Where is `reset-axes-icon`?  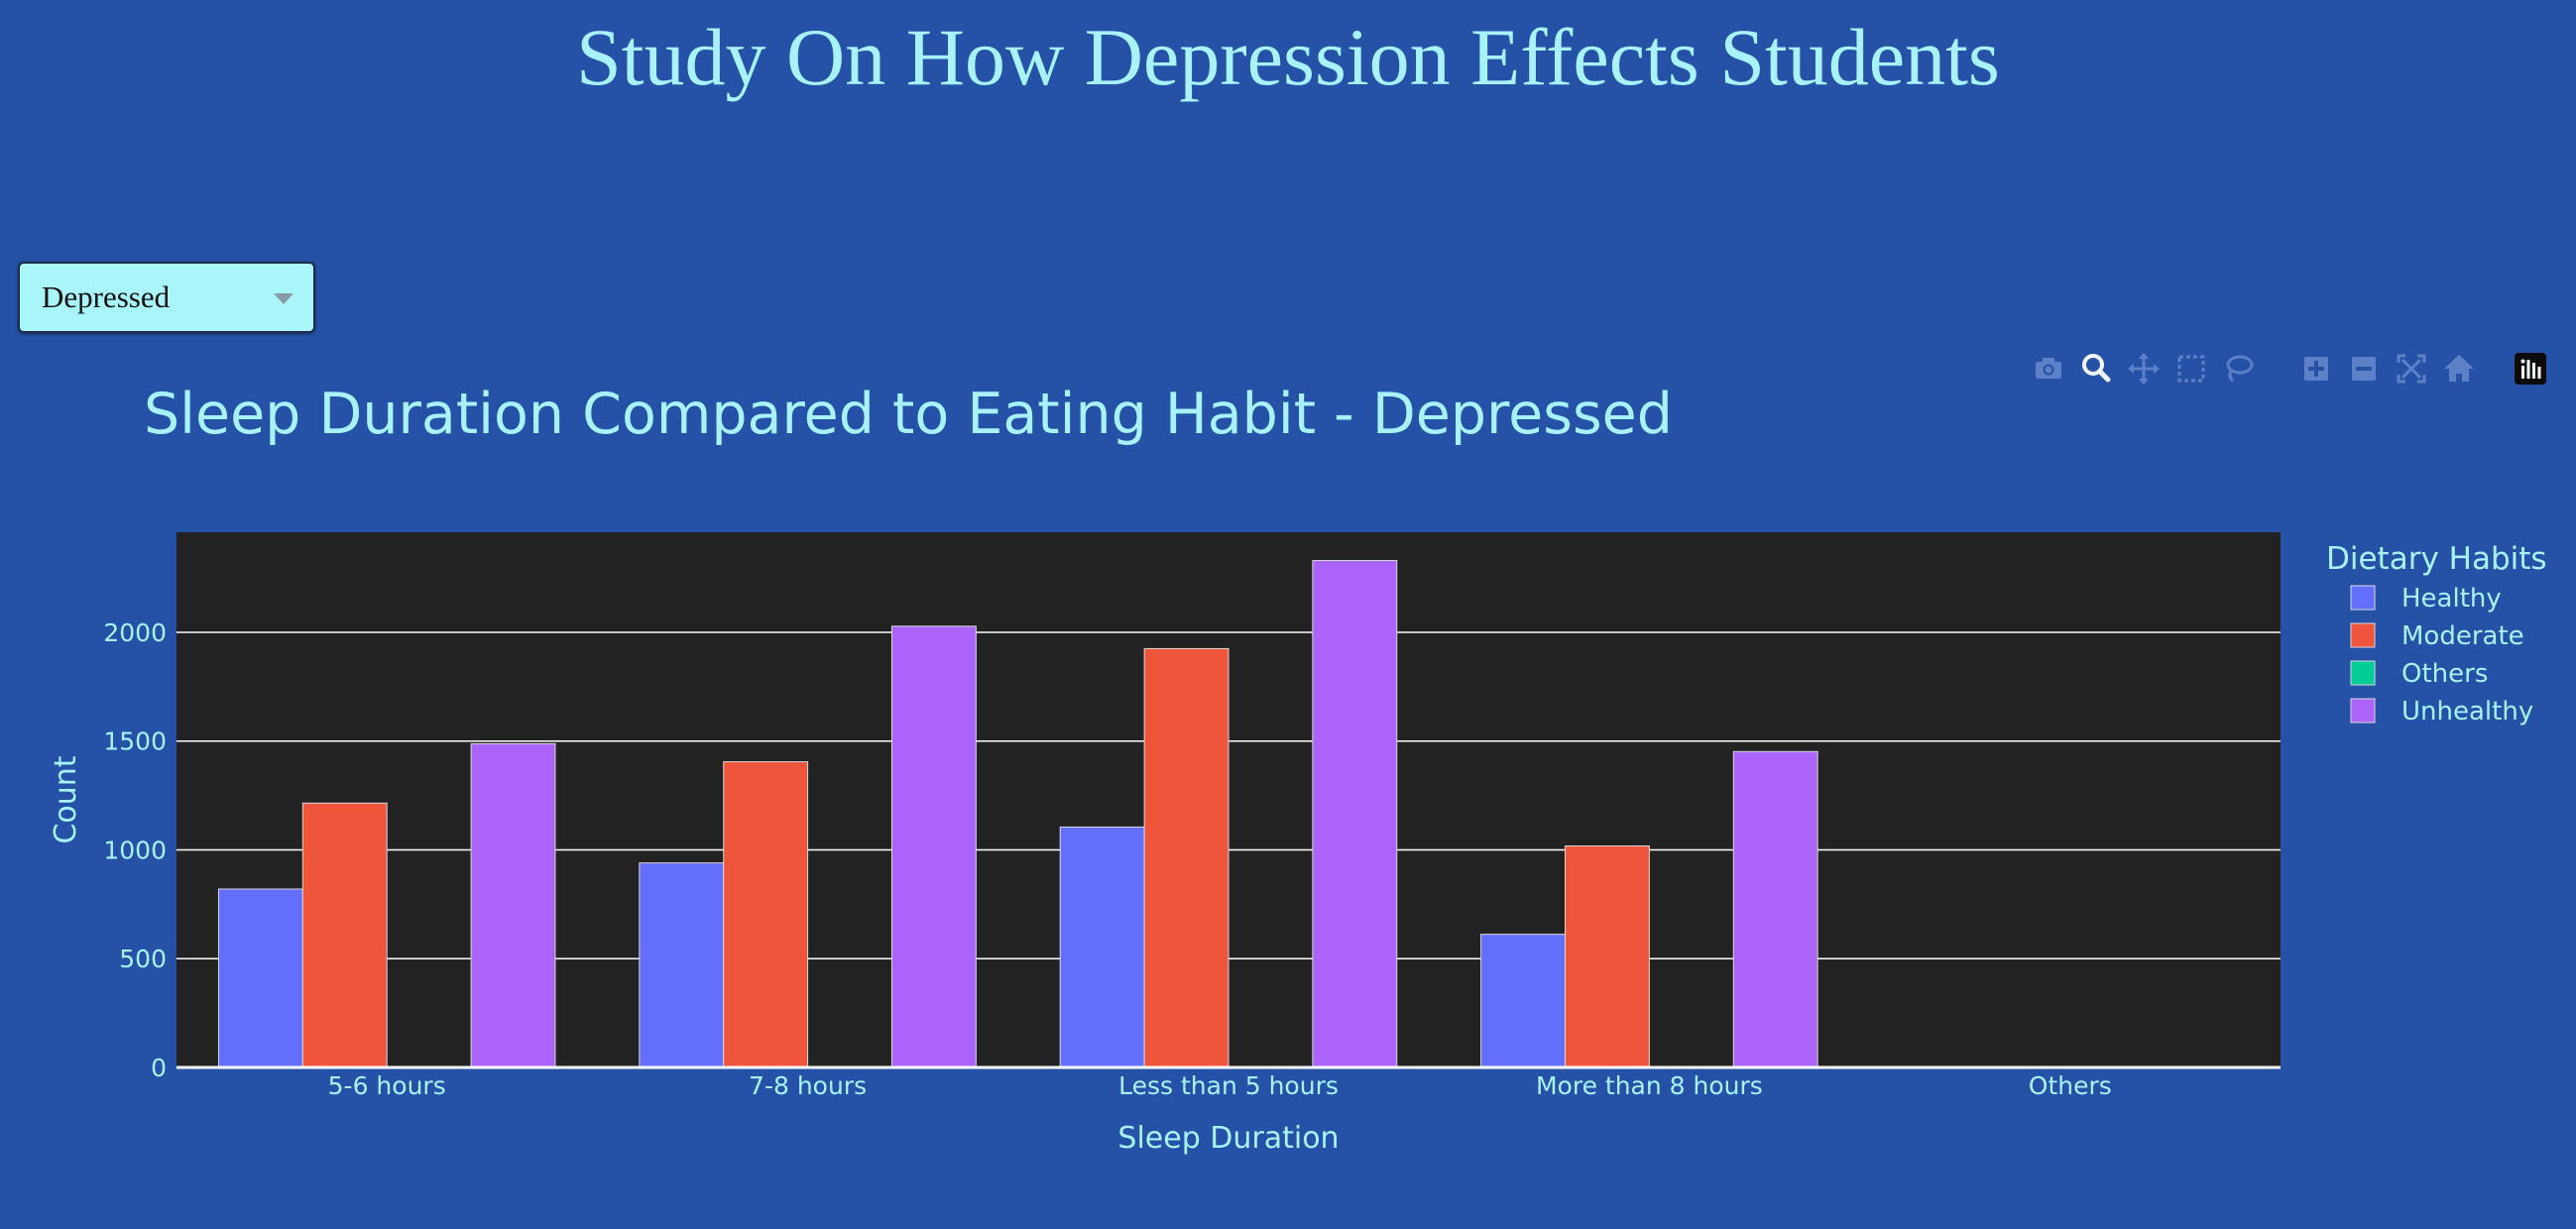
reset-axes-icon is located at coordinates (2459, 369).